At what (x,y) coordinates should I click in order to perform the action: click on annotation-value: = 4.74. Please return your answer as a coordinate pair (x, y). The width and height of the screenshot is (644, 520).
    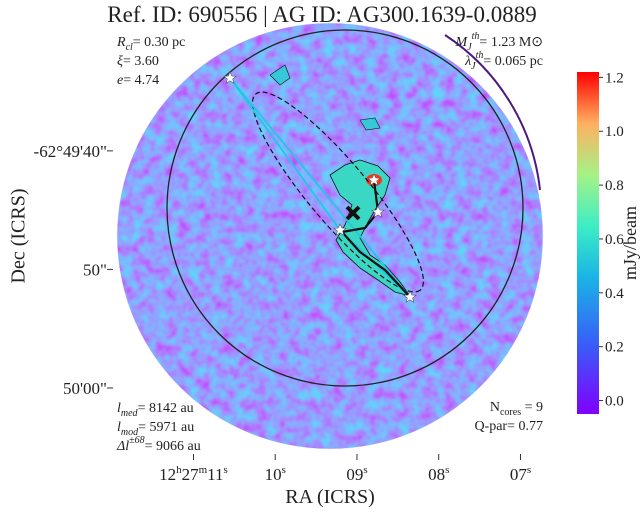
    Looking at the image, I should click on (141, 80).